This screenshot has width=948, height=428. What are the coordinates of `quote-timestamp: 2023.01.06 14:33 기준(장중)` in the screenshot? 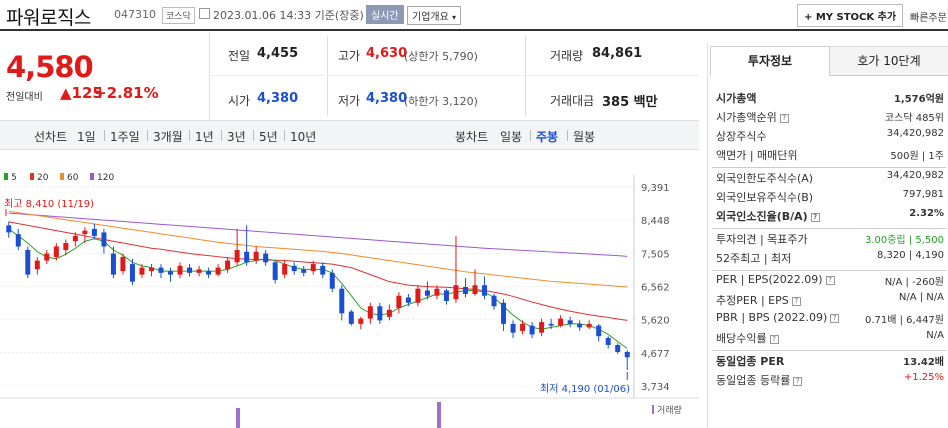 It's located at (288, 15).